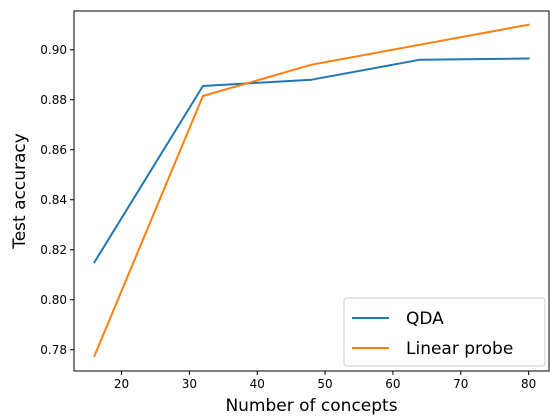 The image size is (552, 417). I want to click on x-tick-label: 50, so click(324, 384).